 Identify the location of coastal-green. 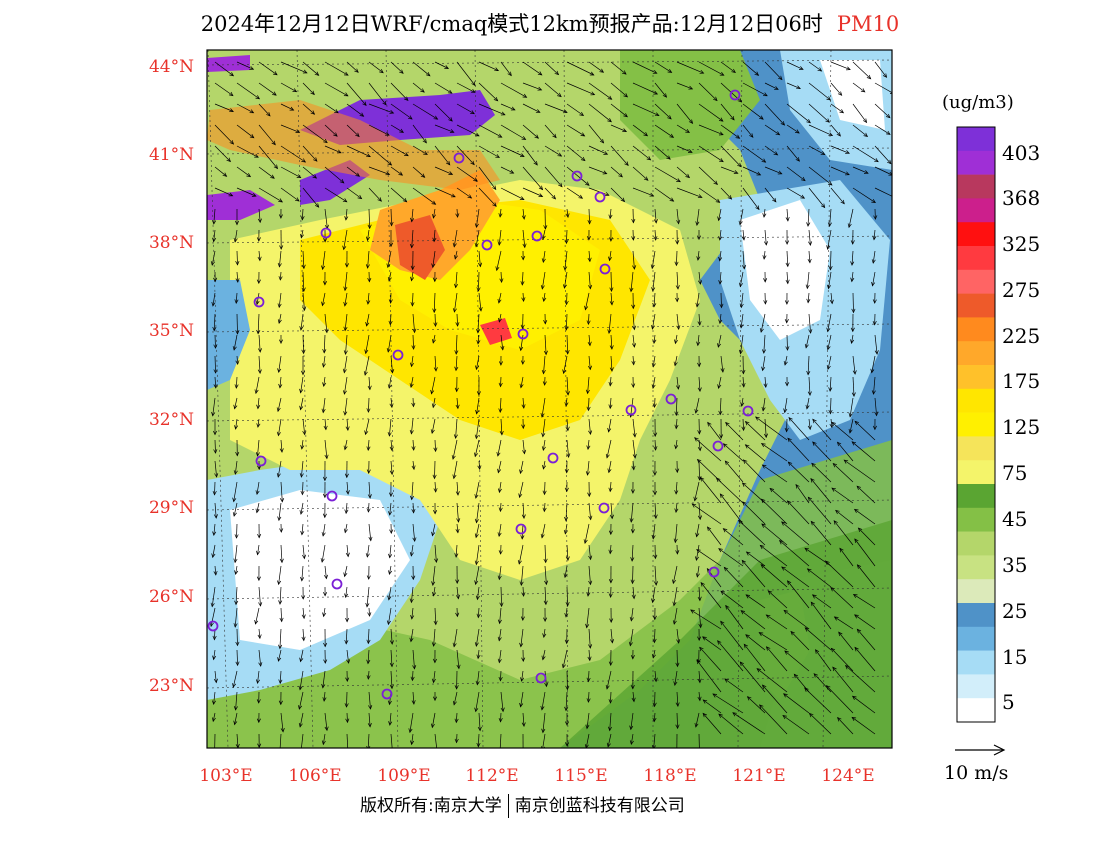
(726, 634).